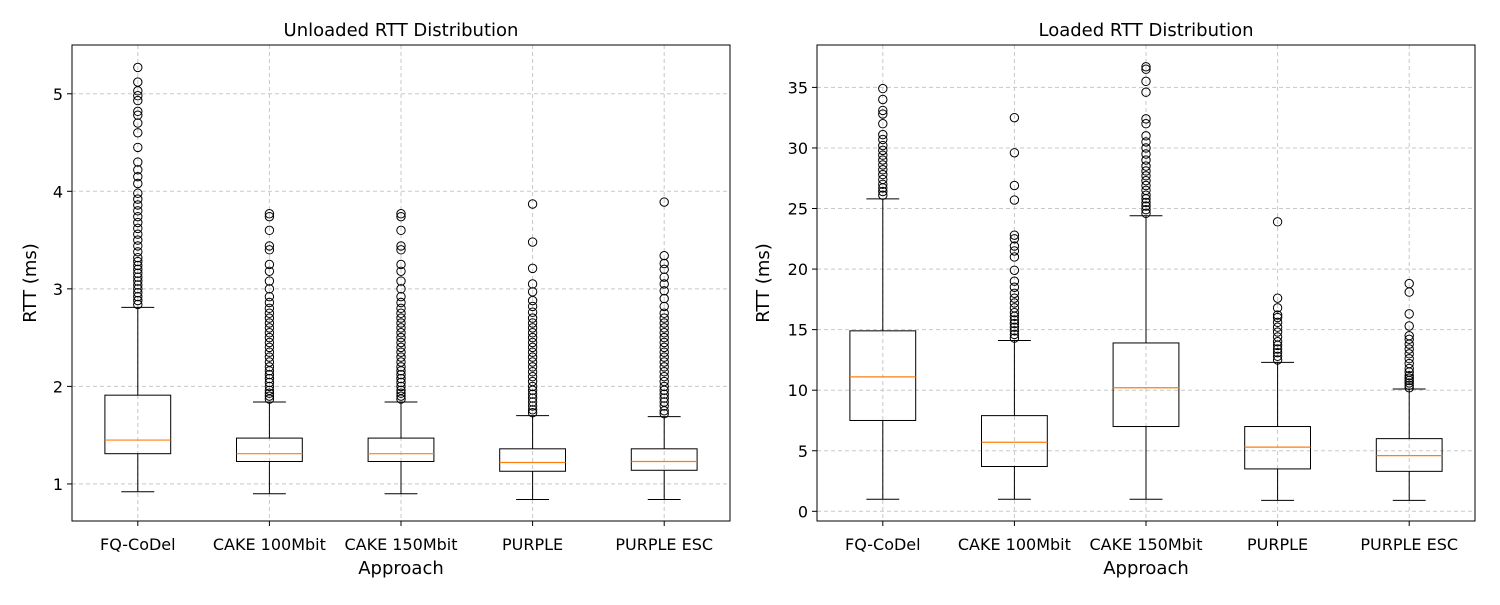 The width and height of the screenshot is (1500, 605). What do you see at coordinates (1409, 544) in the screenshot?
I see `x-tick-label: PURPLE ESC` at bounding box center [1409, 544].